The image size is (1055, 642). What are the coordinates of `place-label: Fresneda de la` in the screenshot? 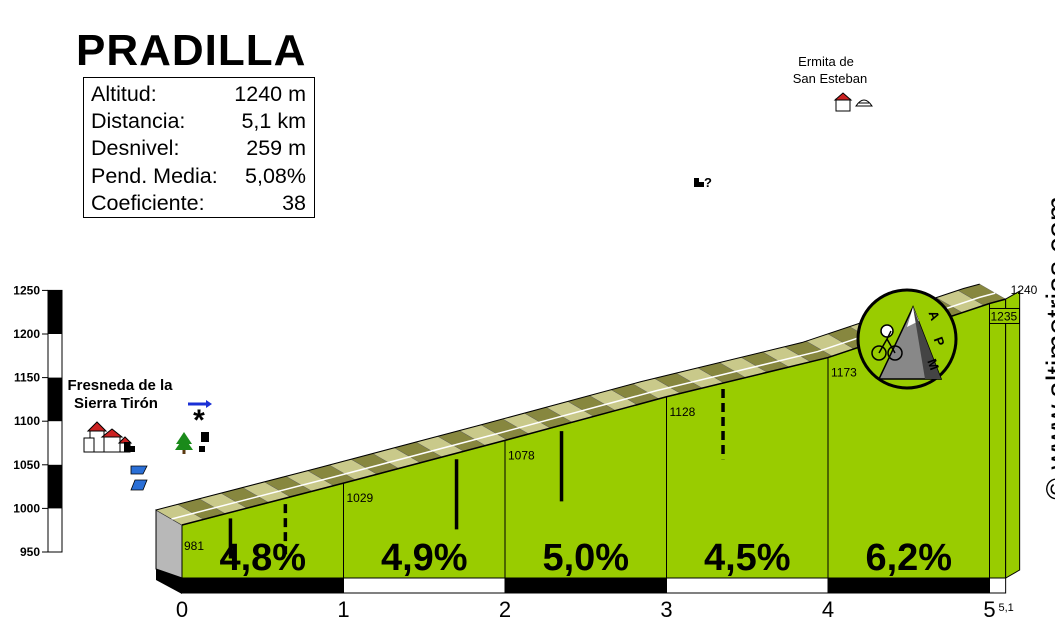 It's located at (120, 385).